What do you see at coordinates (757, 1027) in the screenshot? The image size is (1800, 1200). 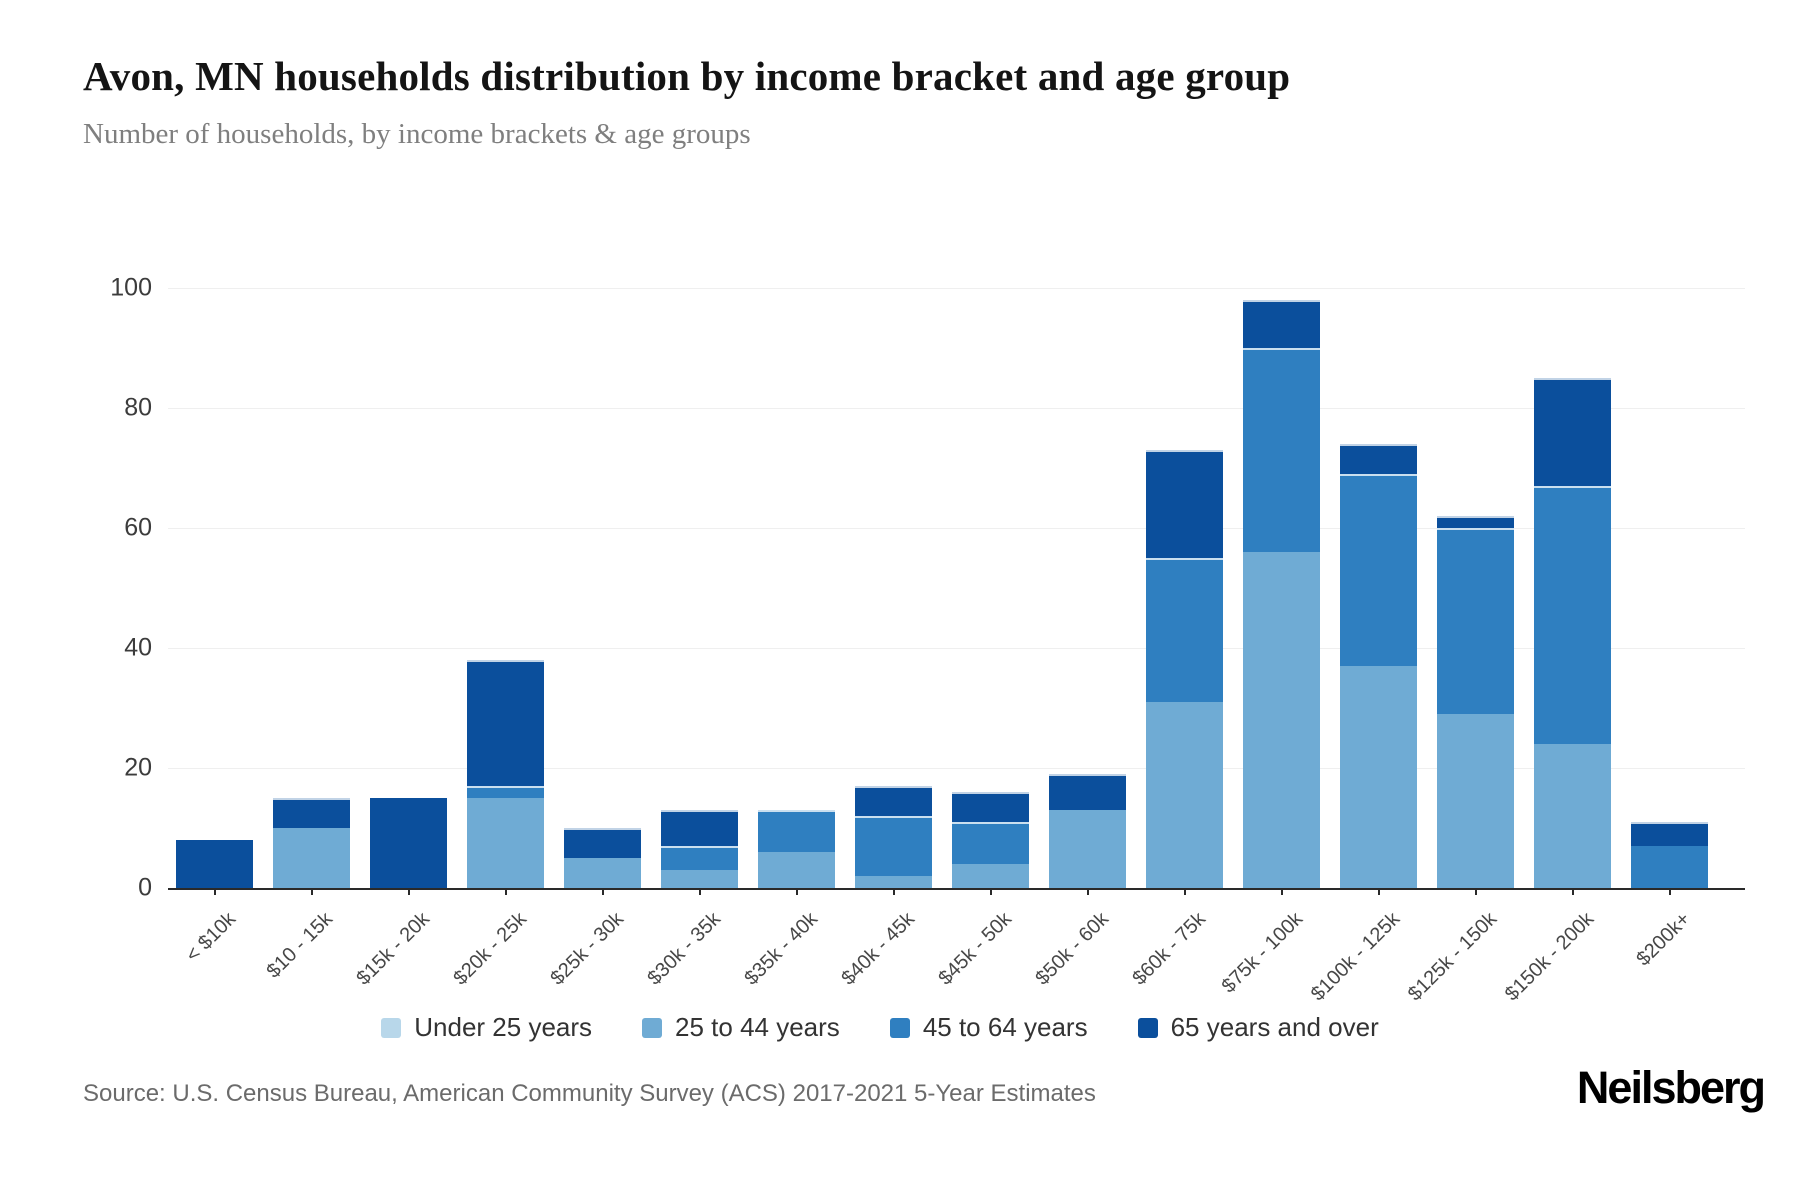 I see `legend-label: 25 to 44 years` at bounding box center [757, 1027].